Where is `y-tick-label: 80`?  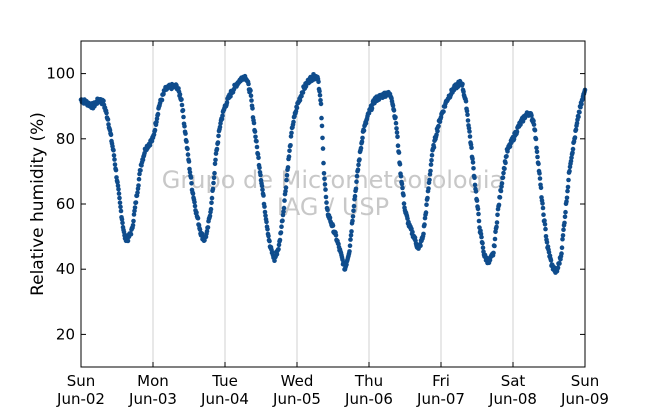 y-tick-label: 80 is located at coordinates (65, 139).